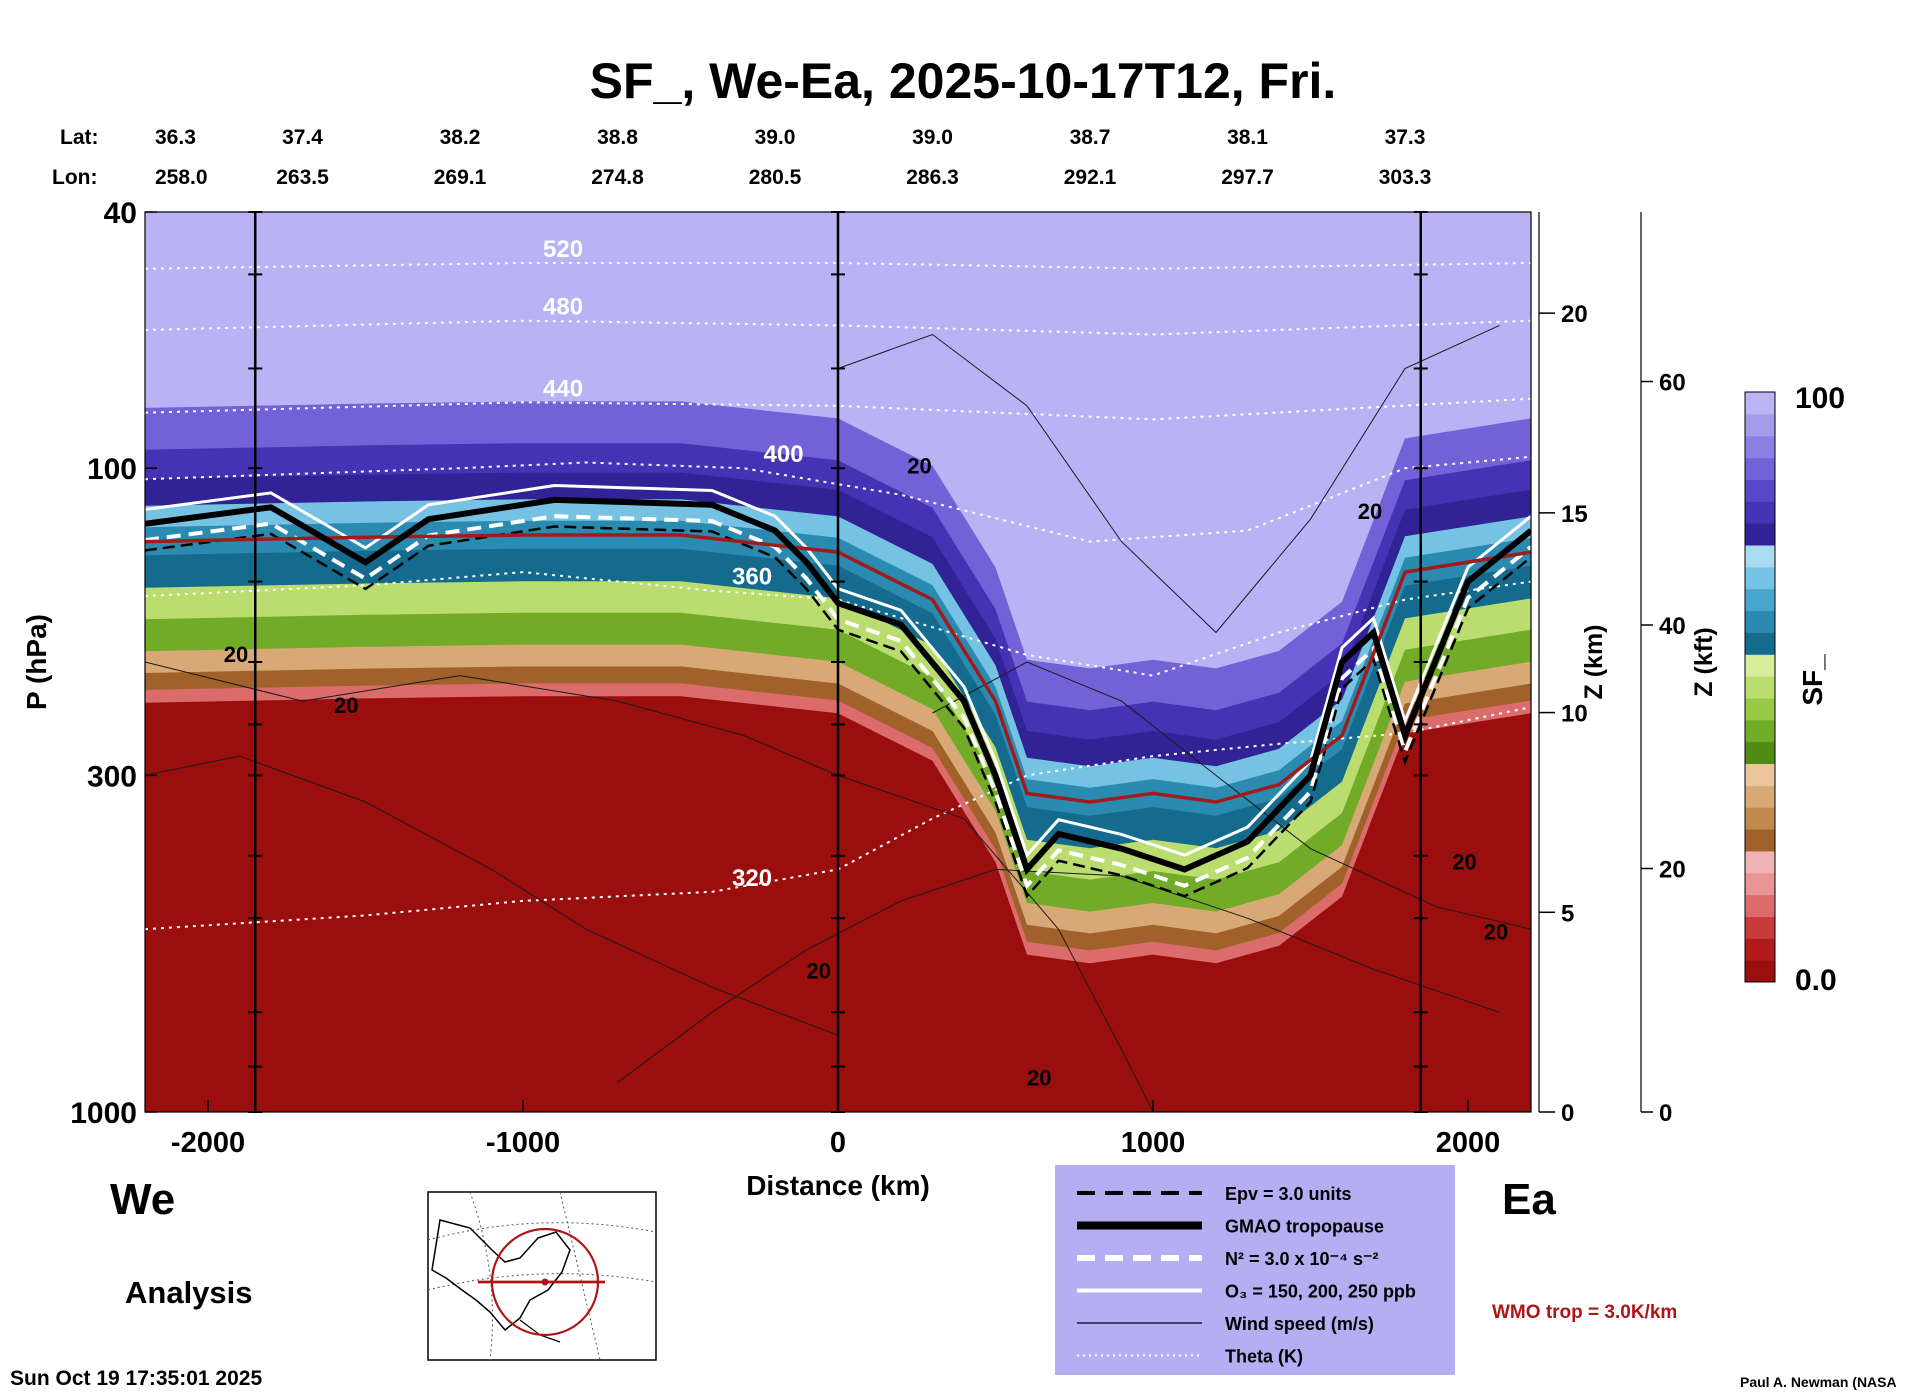 This screenshot has height=1394, width=1926. I want to click on z-km-tick-label: 5, so click(1567, 913).